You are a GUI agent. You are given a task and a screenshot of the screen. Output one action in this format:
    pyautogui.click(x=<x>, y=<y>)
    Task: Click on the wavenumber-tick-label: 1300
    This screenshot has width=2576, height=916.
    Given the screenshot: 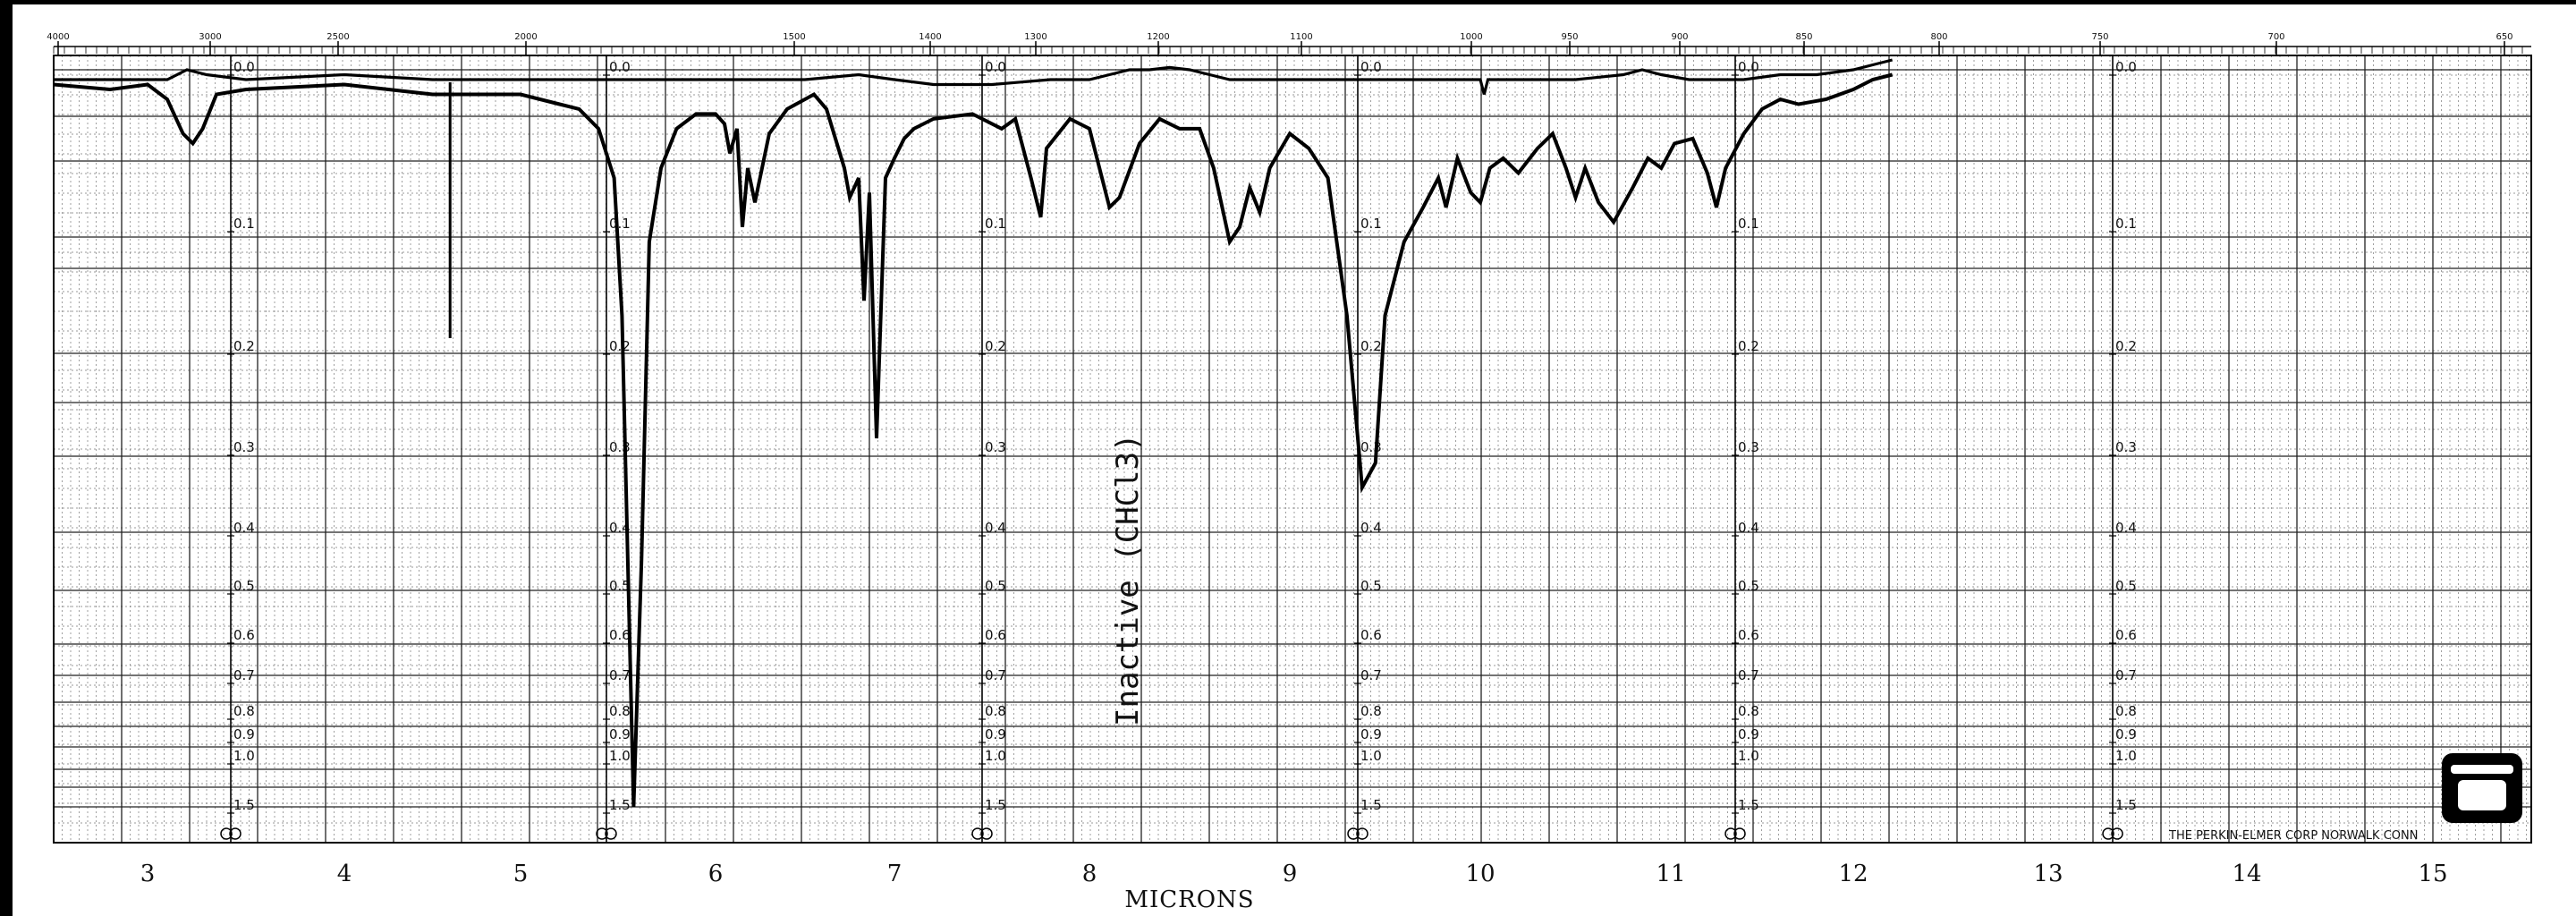 What is the action you would take?
    pyautogui.click(x=1035, y=37)
    